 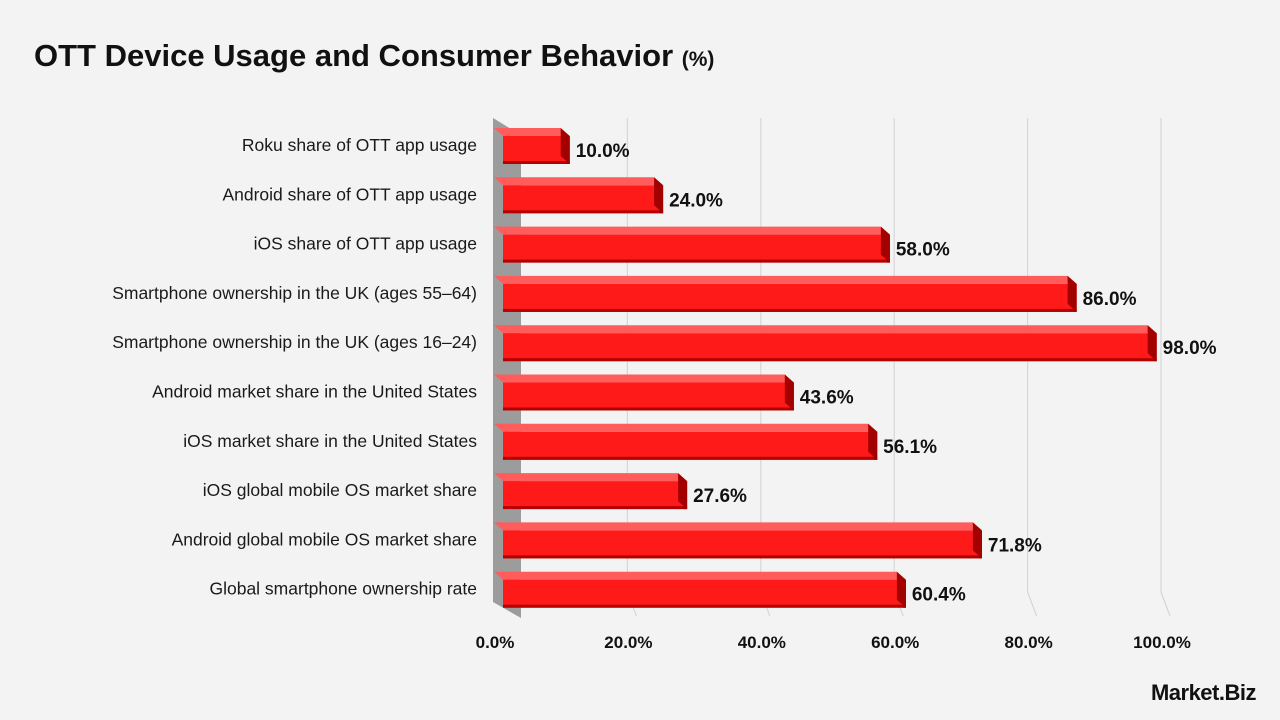 What do you see at coordinates (343, 589) in the screenshot?
I see `category-label: Global smartphone ownership rate` at bounding box center [343, 589].